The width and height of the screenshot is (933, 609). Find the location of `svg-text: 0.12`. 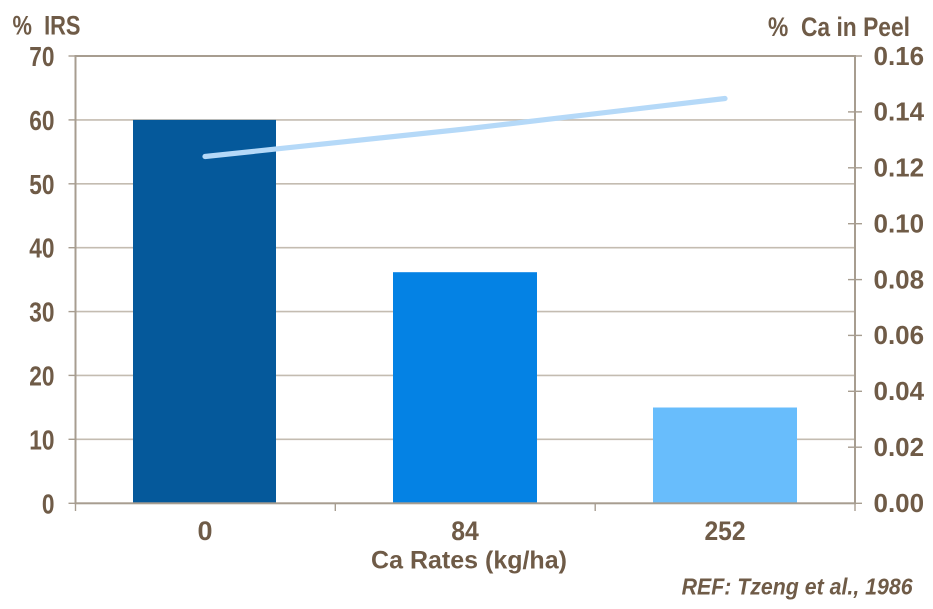

svg-text: 0.12 is located at coordinates (899, 168).